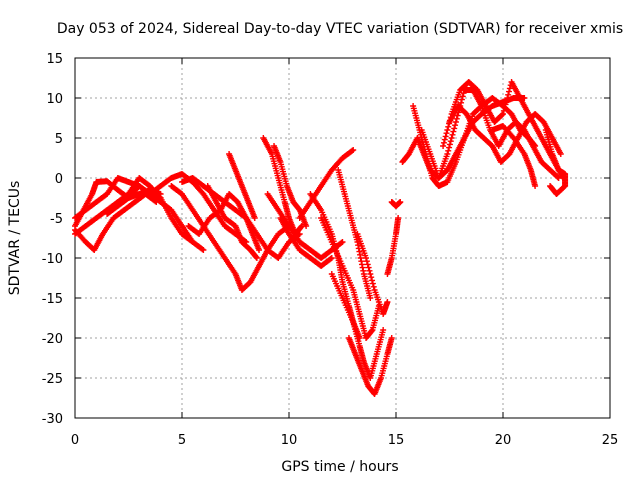  What do you see at coordinates (503, 440) in the screenshot?
I see `x-tick-label: 20` at bounding box center [503, 440].